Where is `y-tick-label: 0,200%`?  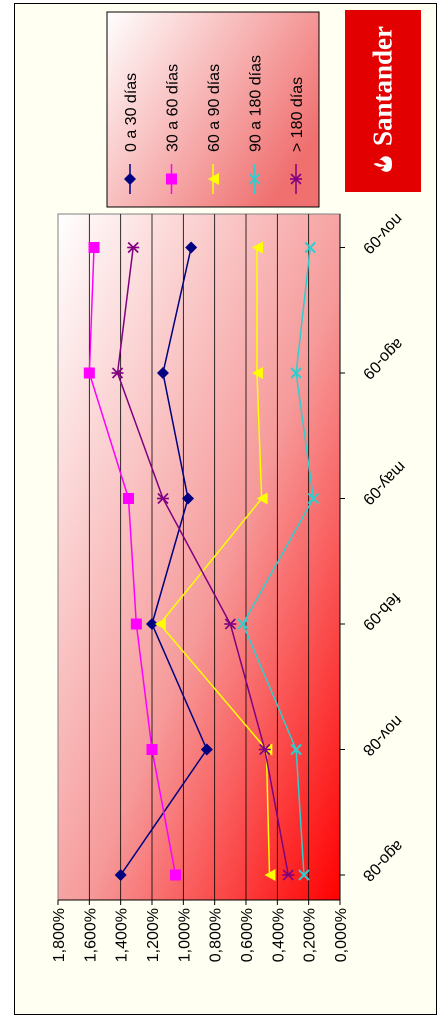
y-tick-label: 0,200% is located at coordinates (310, 935).